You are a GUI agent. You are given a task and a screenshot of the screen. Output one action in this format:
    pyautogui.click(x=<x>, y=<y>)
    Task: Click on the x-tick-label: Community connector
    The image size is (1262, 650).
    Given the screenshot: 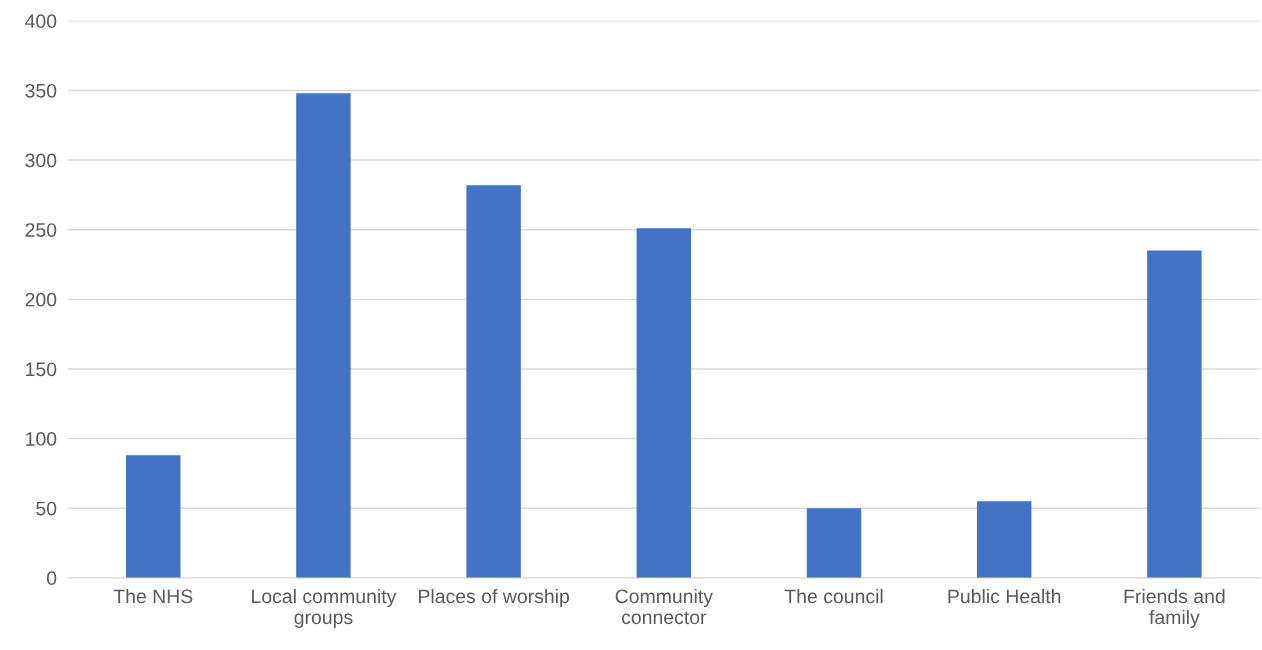 What is the action you would take?
    pyautogui.click(x=664, y=606)
    